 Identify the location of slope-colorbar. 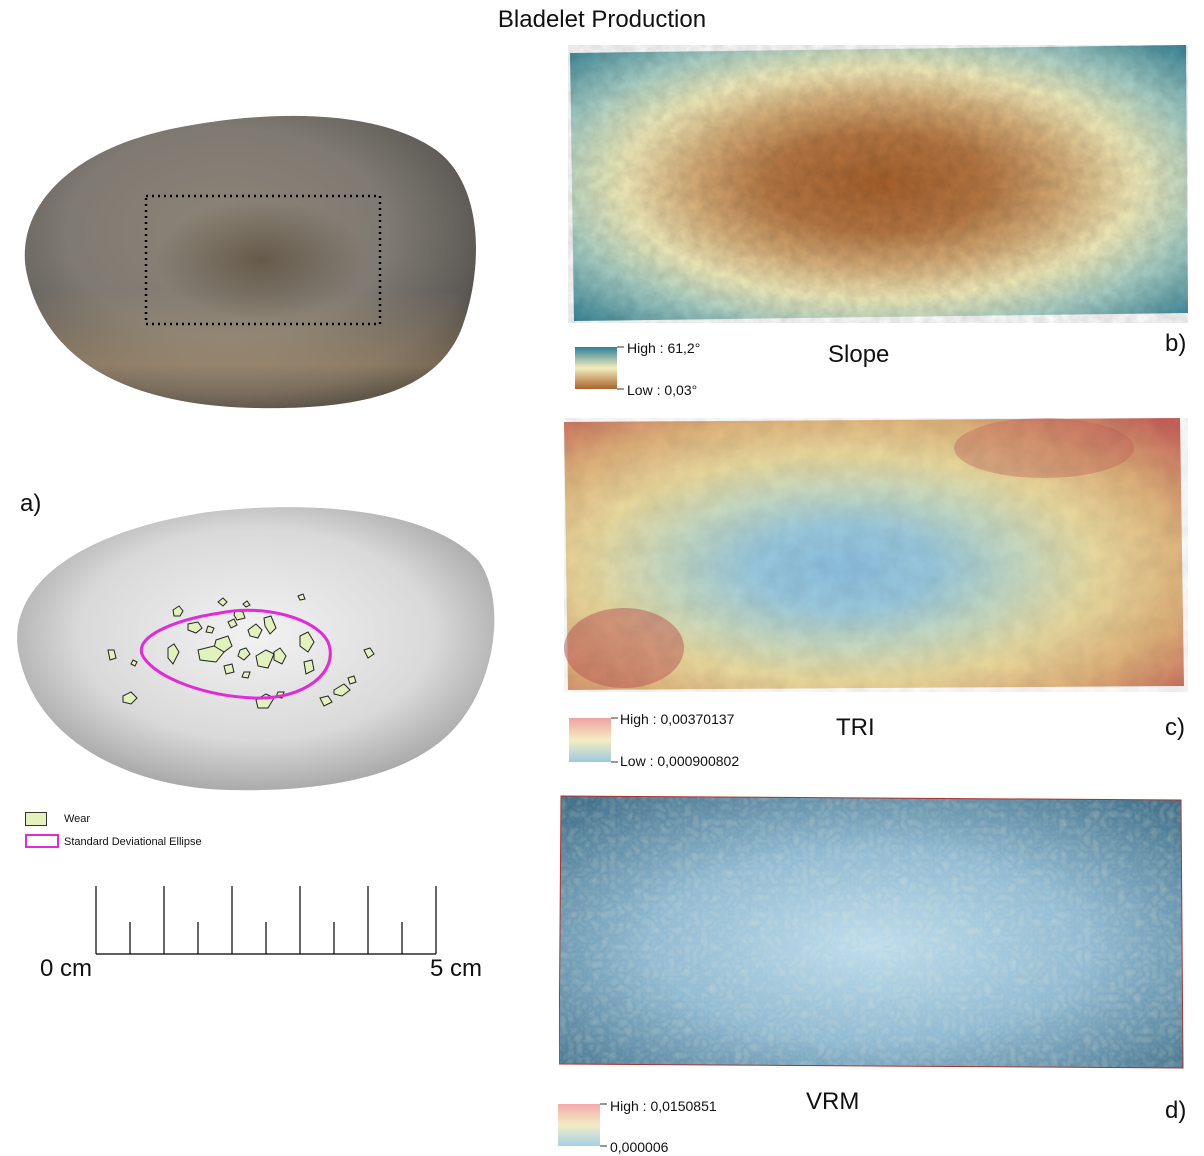
(599, 368).